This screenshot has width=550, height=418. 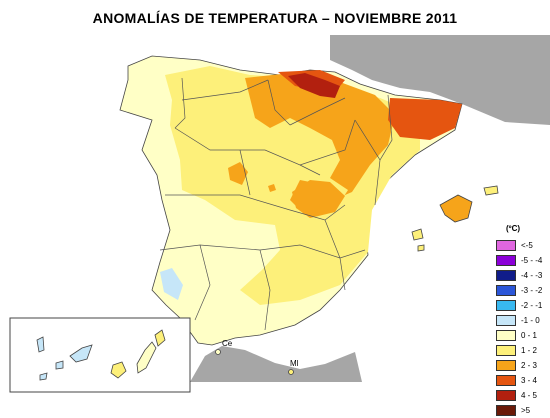 I want to click on formentera-island, so click(x=421, y=248).